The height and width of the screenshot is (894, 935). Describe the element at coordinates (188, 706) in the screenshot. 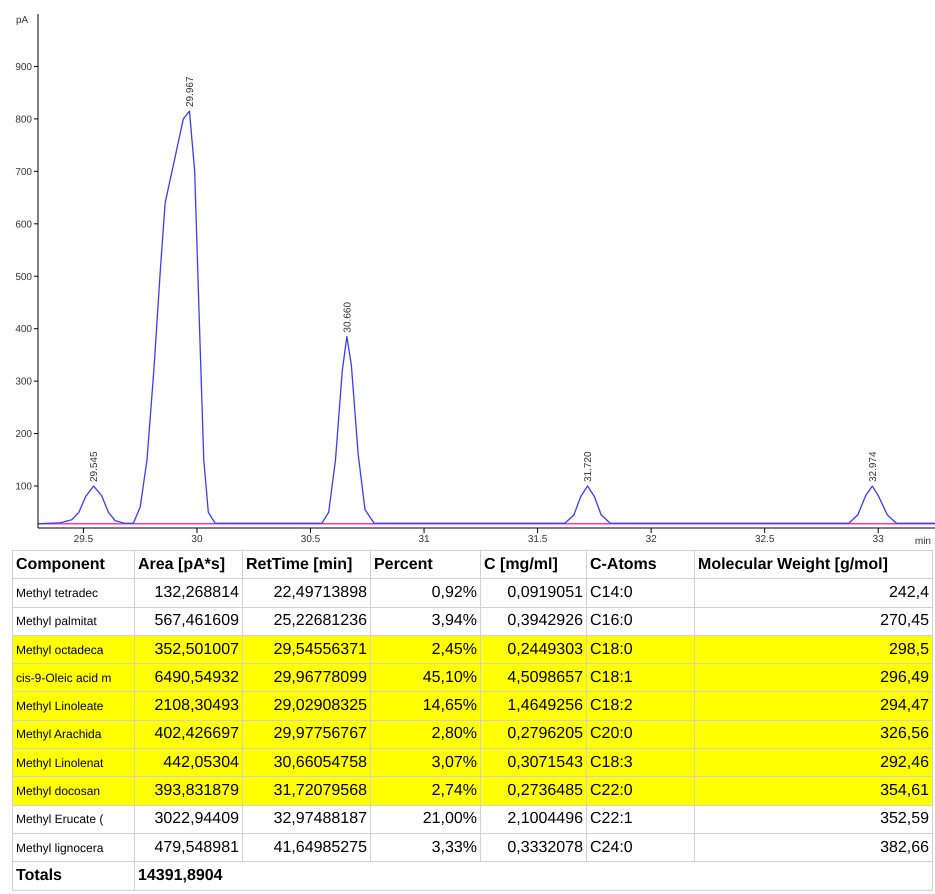

I see `text: 2108,30493` at that location.